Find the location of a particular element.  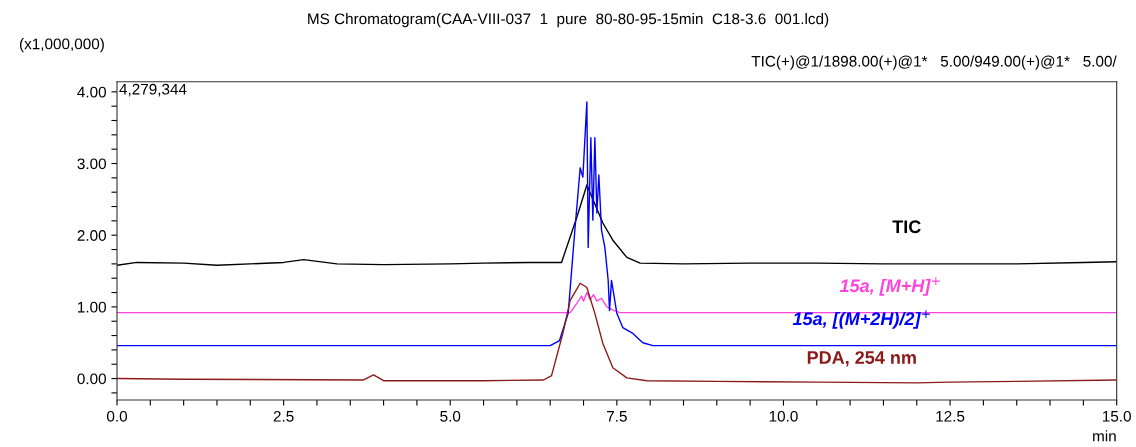

x-tick-label: 0.0 is located at coordinates (117, 416).